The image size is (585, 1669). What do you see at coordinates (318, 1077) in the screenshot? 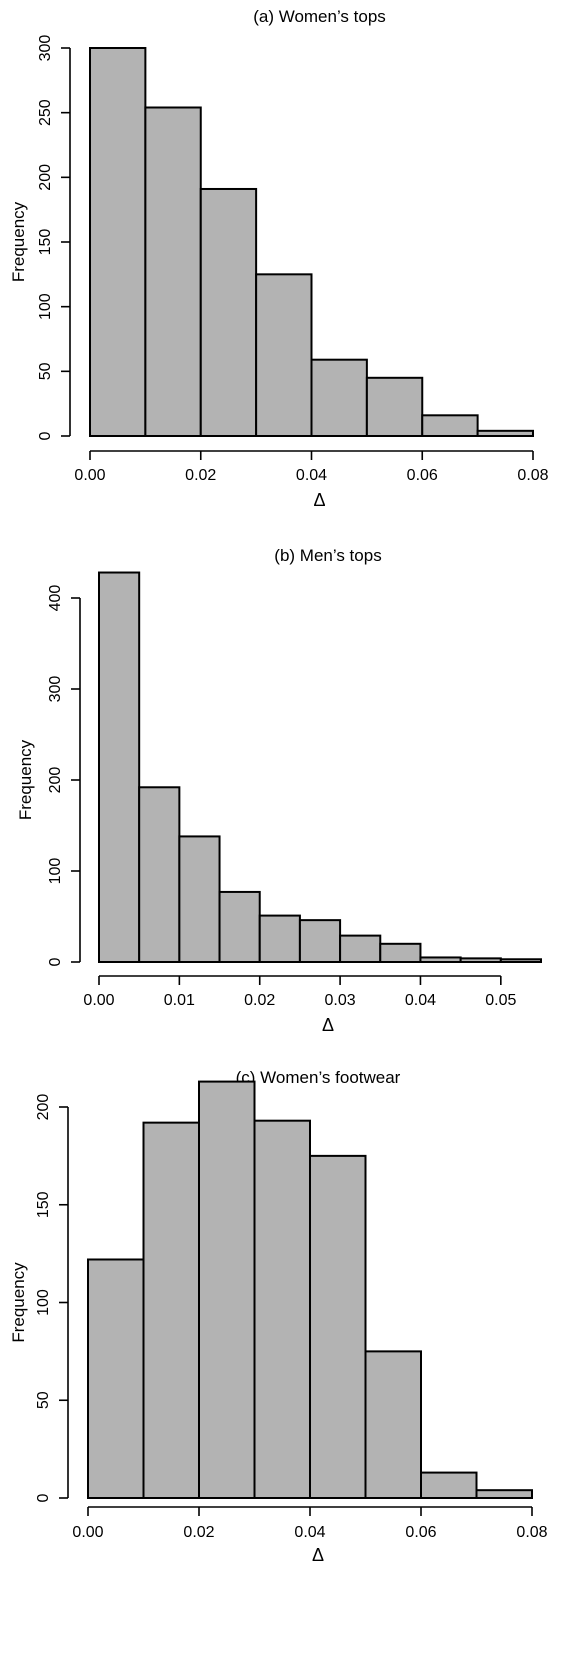
I see `chart-title: (c) Women’s footwear` at bounding box center [318, 1077].